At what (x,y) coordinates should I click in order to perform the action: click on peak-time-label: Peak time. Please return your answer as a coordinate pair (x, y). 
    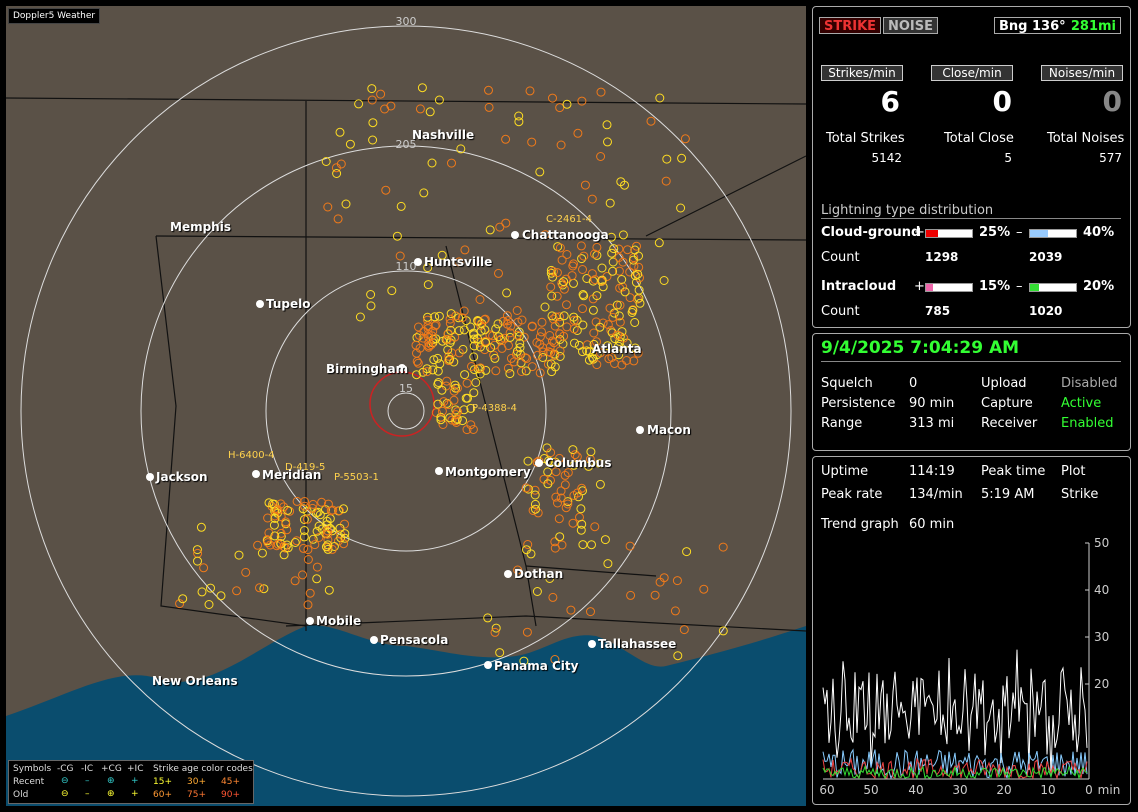
    Looking at the image, I should click on (1013, 471).